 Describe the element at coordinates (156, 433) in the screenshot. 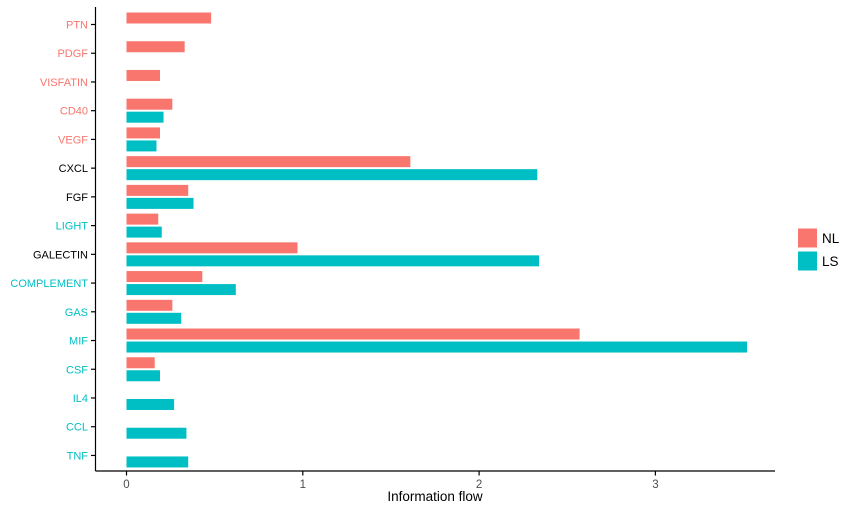

I see `bar-ls-ccl` at that location.